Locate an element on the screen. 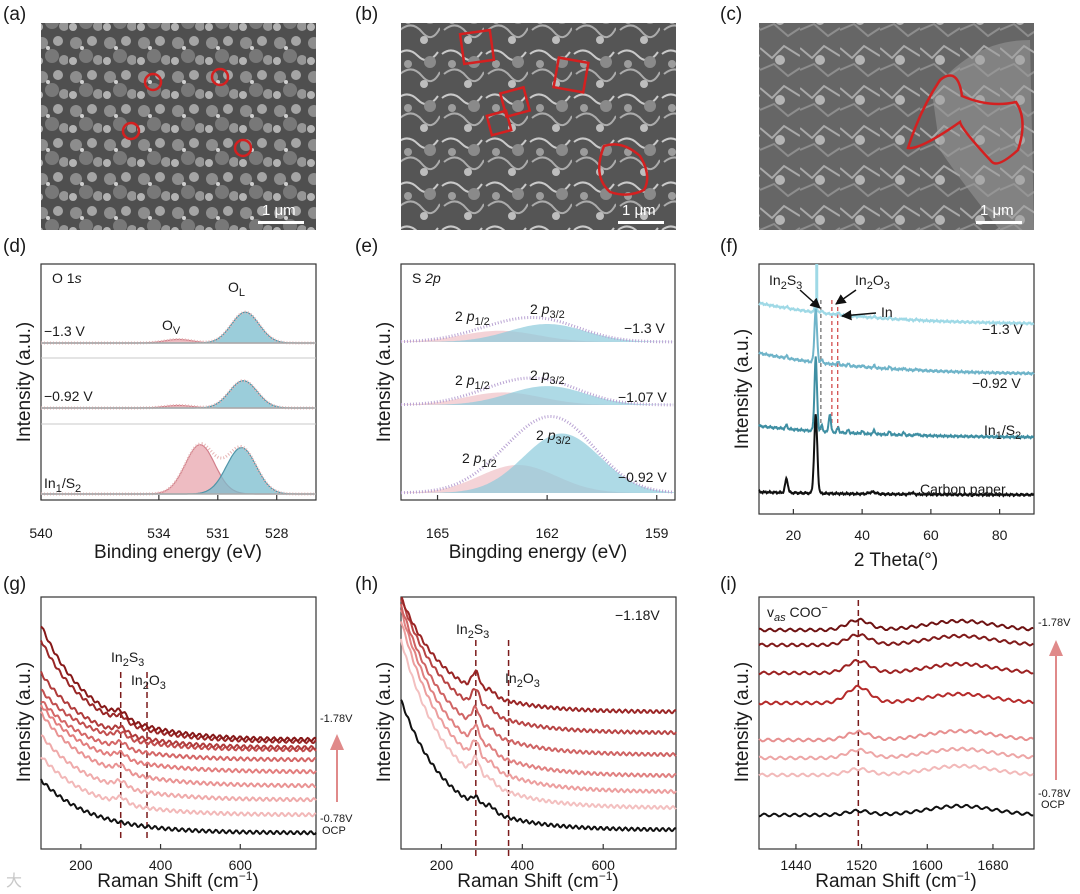  h-ann-in2s3: In2S3 is located at coordinates (472, 631).